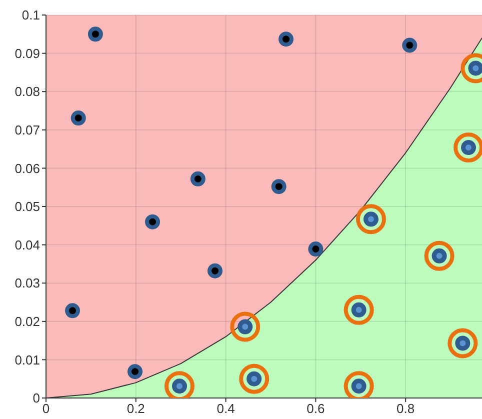 The height and width of the screenshot is (419, 482). I want to click on y-tick-label: 0.06, so click(27, 168).